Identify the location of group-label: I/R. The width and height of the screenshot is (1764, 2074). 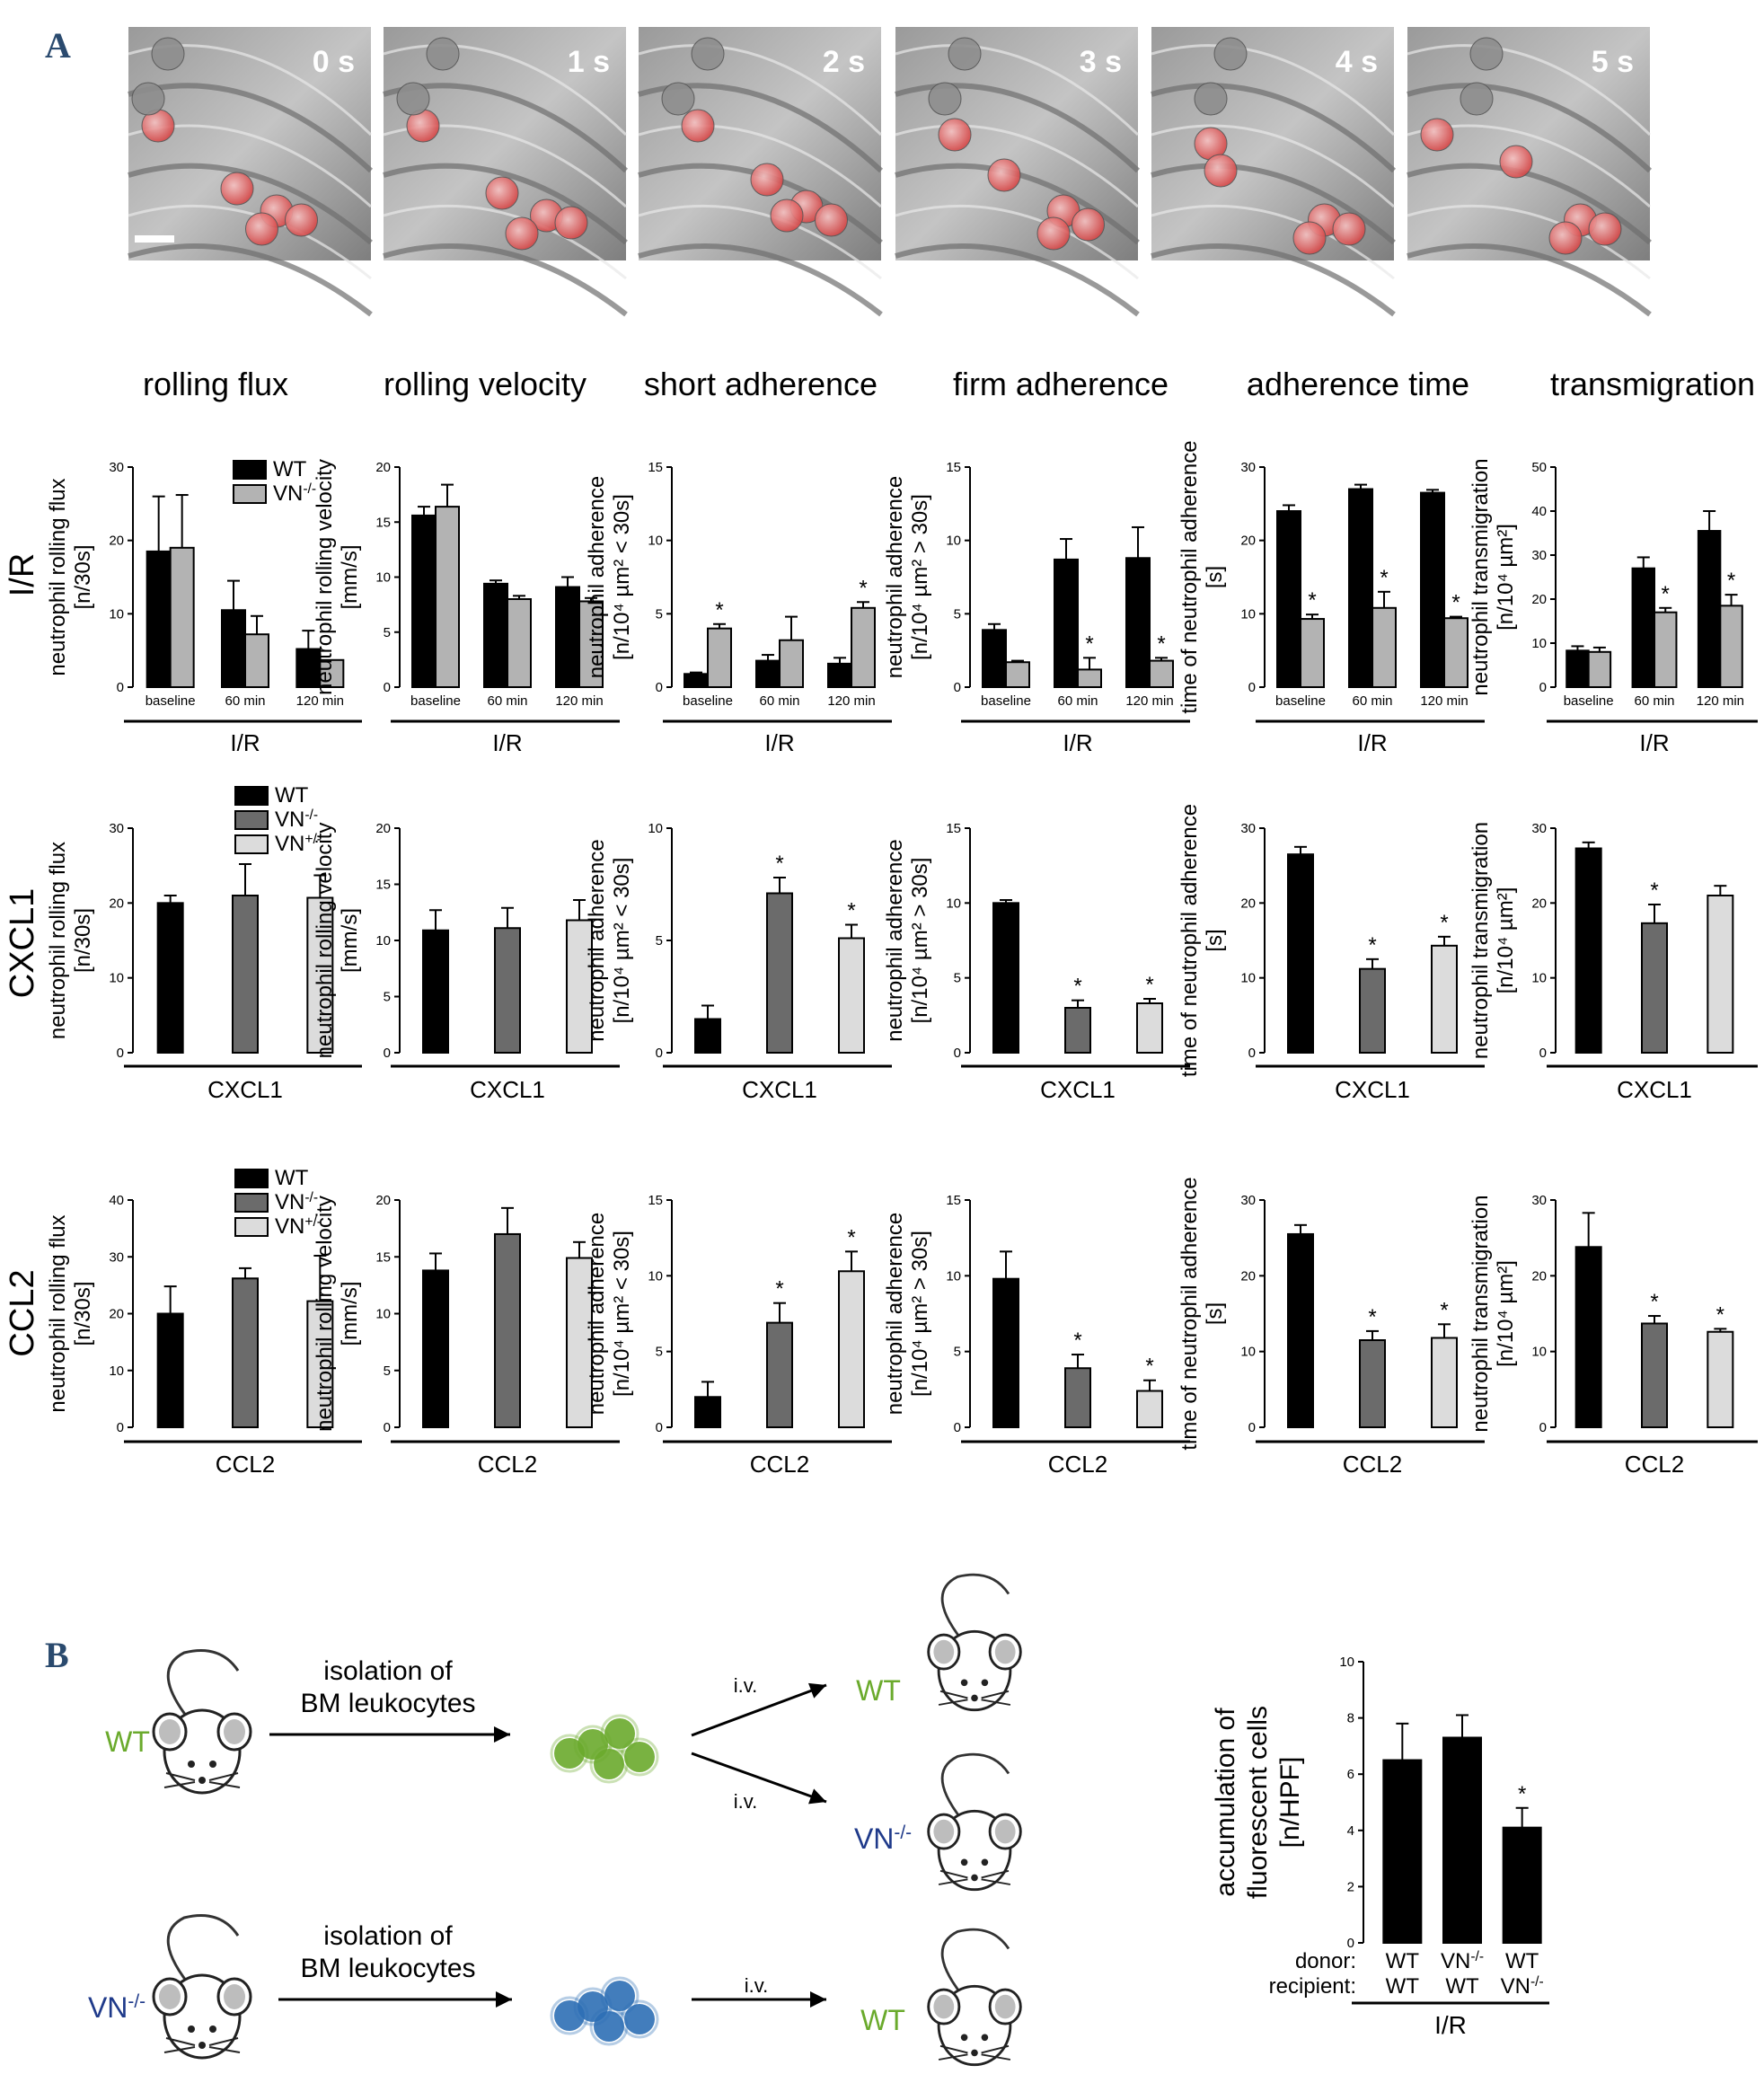
(507, 743).